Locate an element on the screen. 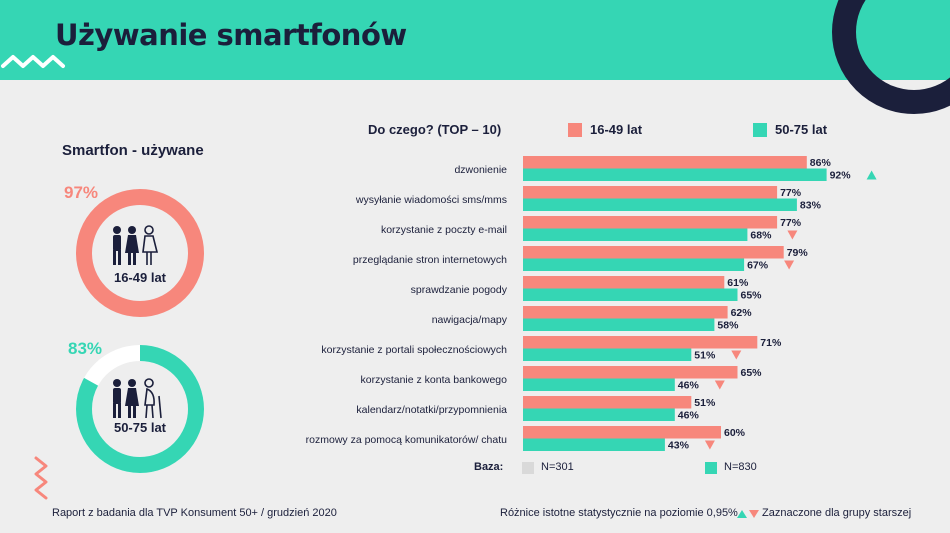 The image size is (950, 533). value-label: 67% is located at coordinates (758, 266).